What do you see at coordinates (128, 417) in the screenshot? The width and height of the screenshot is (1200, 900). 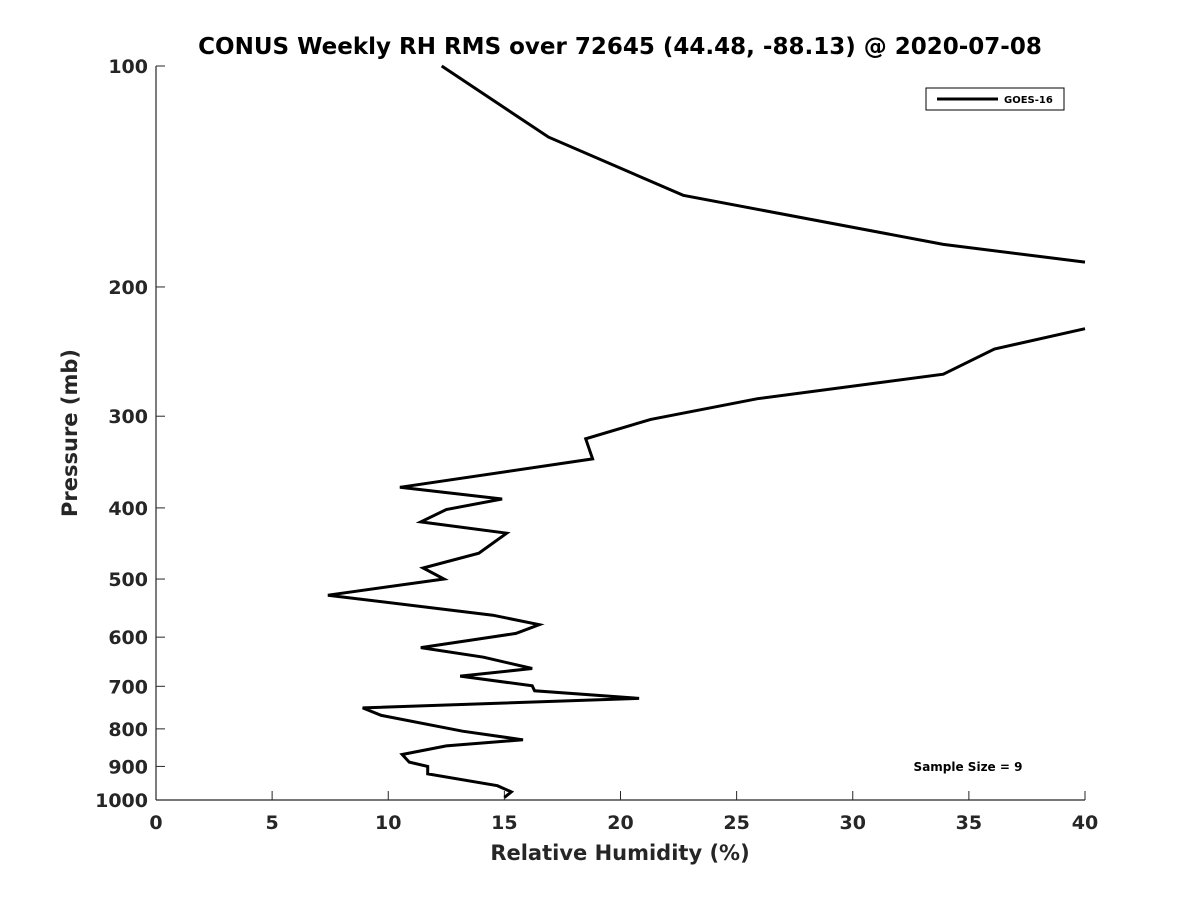 I see `y-tick-label: 300` at bounding box center [128, 417].